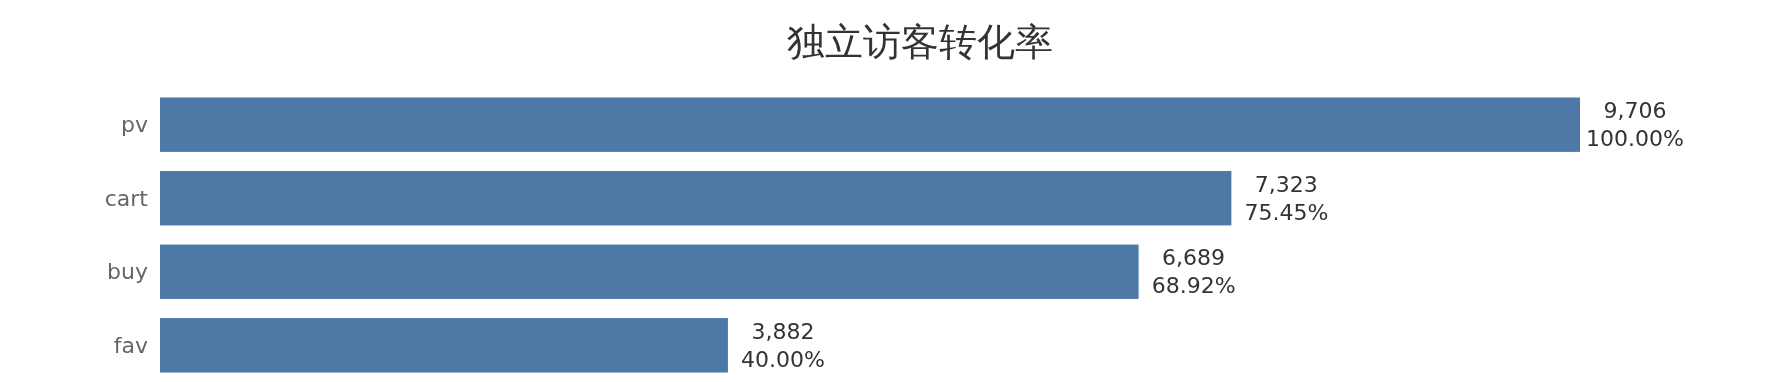 This screenshot has width=1772, height=382. What do you see at coordinates (783, 346) in the screenshot?
I see `data-label: 3,882 40.00%` at bounding box center [783, 346].